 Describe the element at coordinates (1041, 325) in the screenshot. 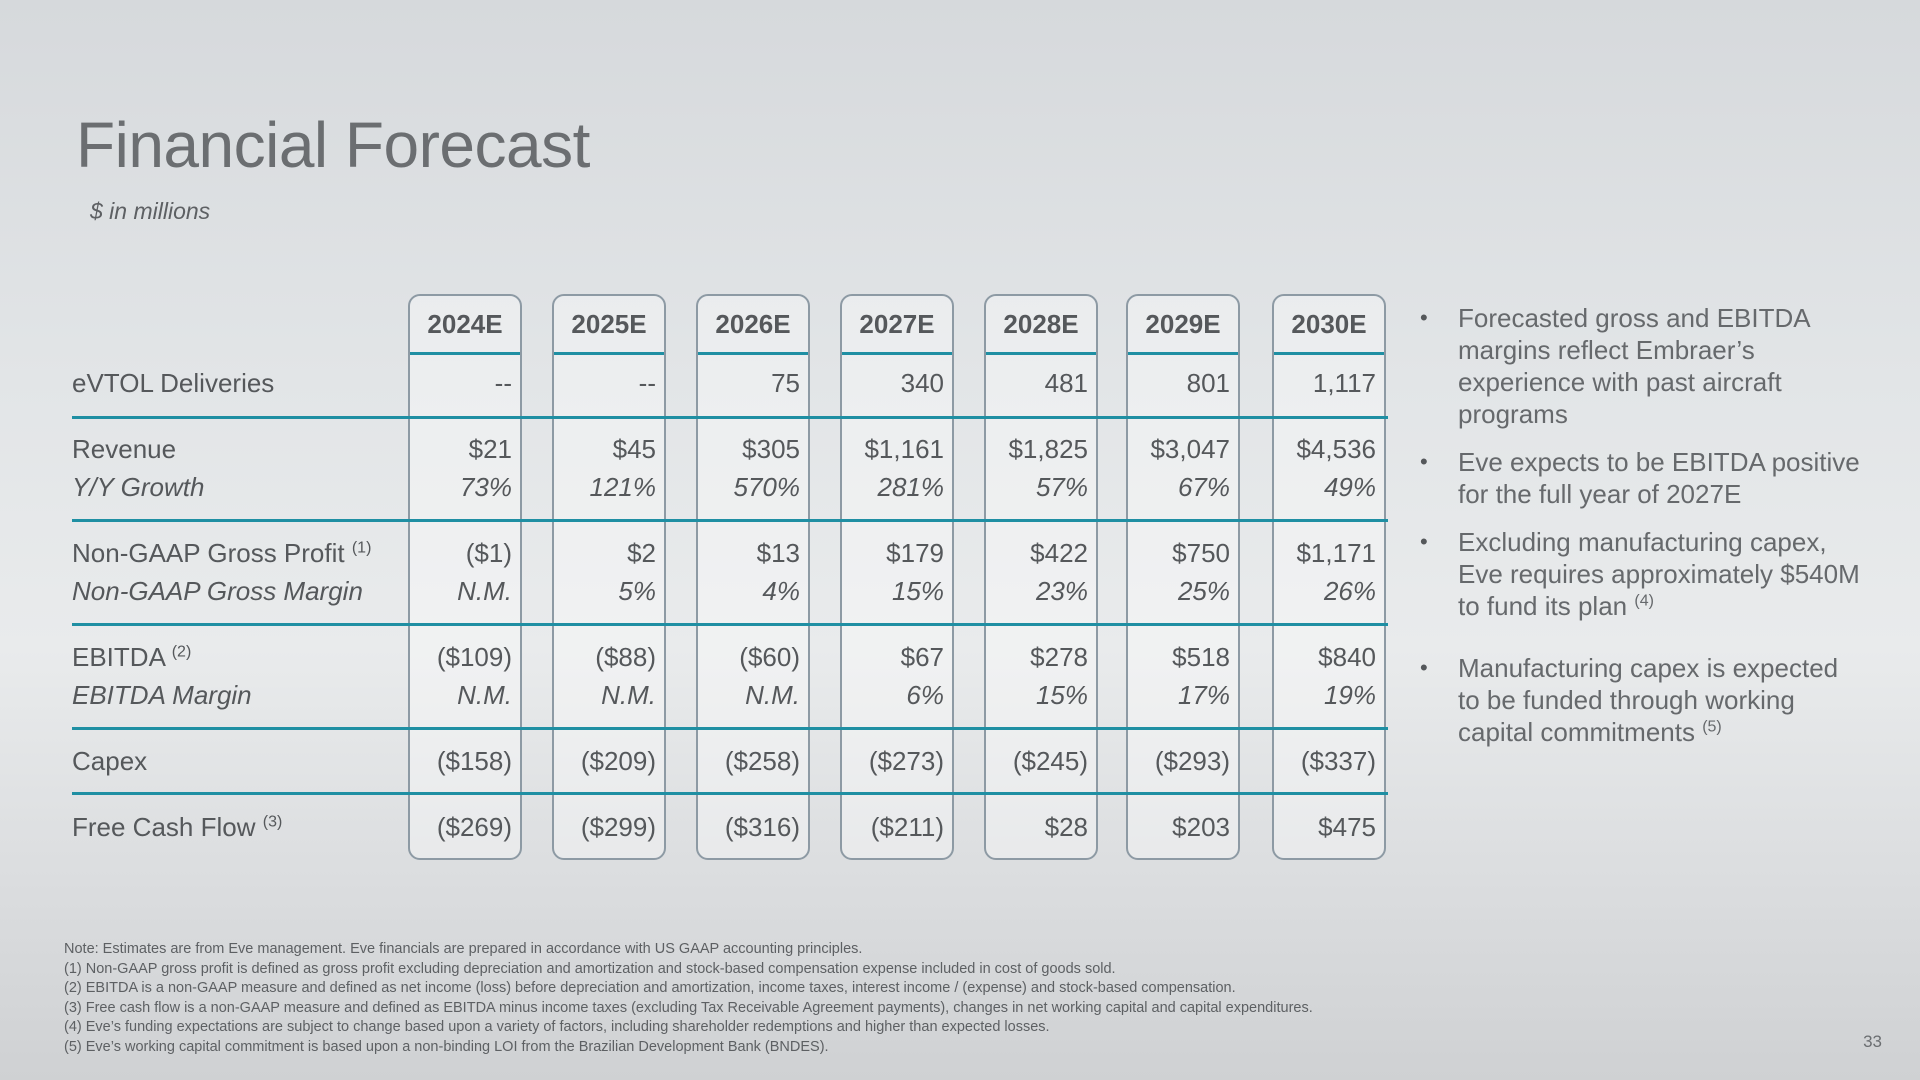

I see `year-header: 2028E` at that location.